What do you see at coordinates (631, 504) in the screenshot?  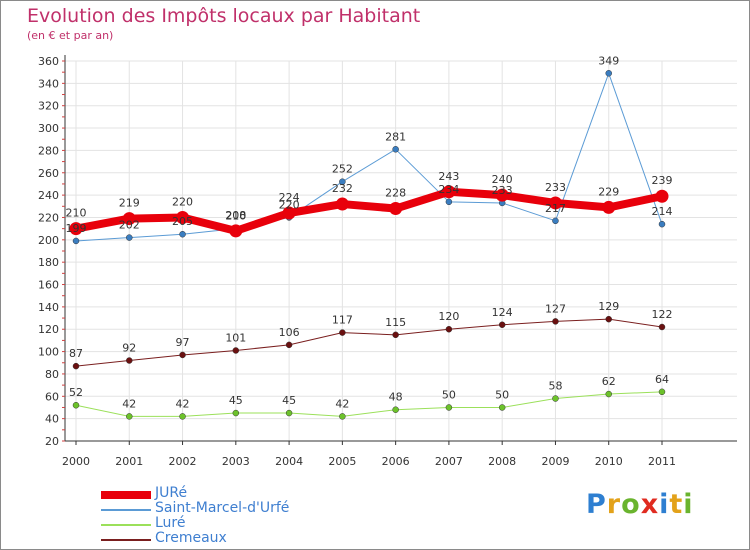 I see `logo-letter: o` at bounding box center [631, 504].